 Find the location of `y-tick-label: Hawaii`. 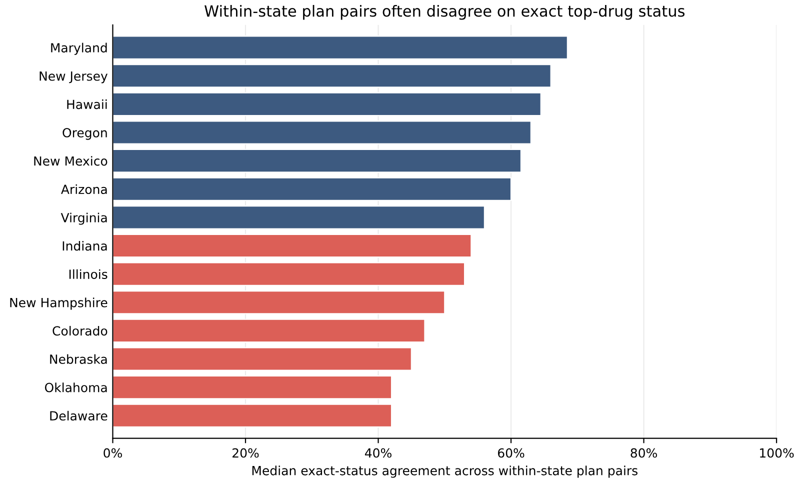

y-tick-label: Hawaii is located at coordinates (87, 104).